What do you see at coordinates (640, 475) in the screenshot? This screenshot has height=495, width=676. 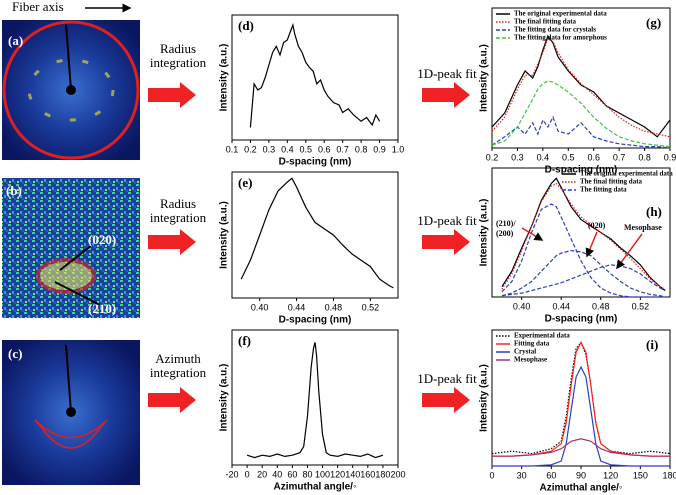 I see `x-tick-label: 150` at bounding box center [640, 475].